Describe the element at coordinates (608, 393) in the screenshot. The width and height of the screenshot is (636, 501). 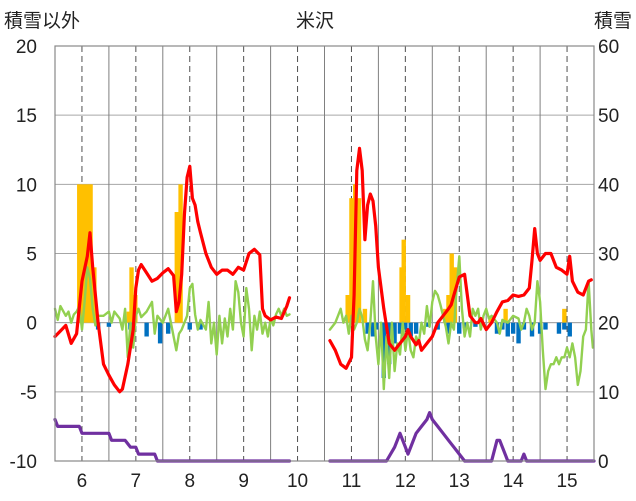
I see `right-axis-tick-label: 10` at that location.